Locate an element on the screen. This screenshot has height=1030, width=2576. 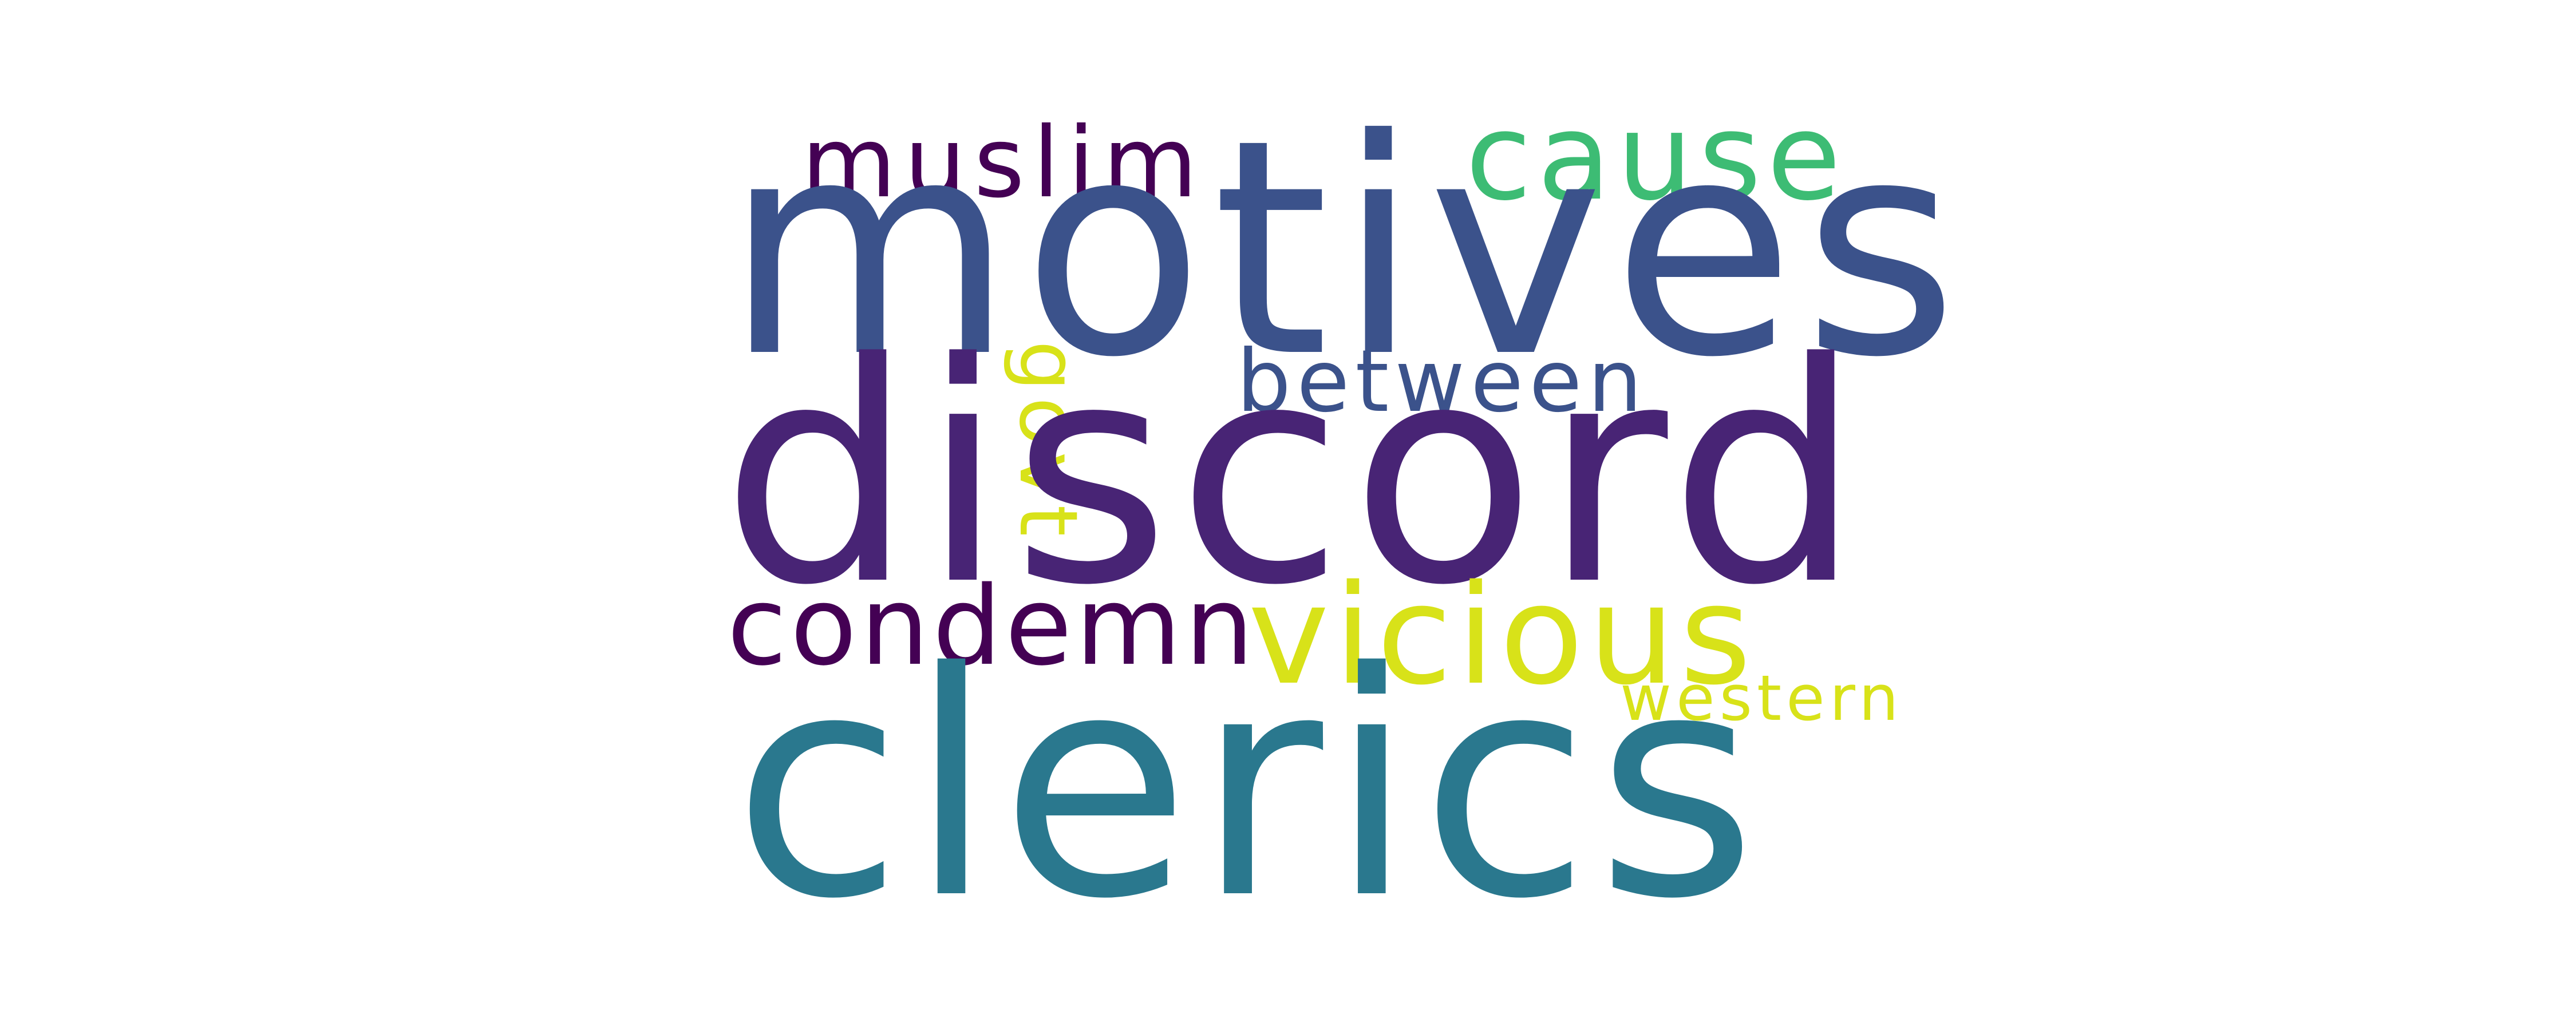
word-western: western is located at coordinates (1761, 698).